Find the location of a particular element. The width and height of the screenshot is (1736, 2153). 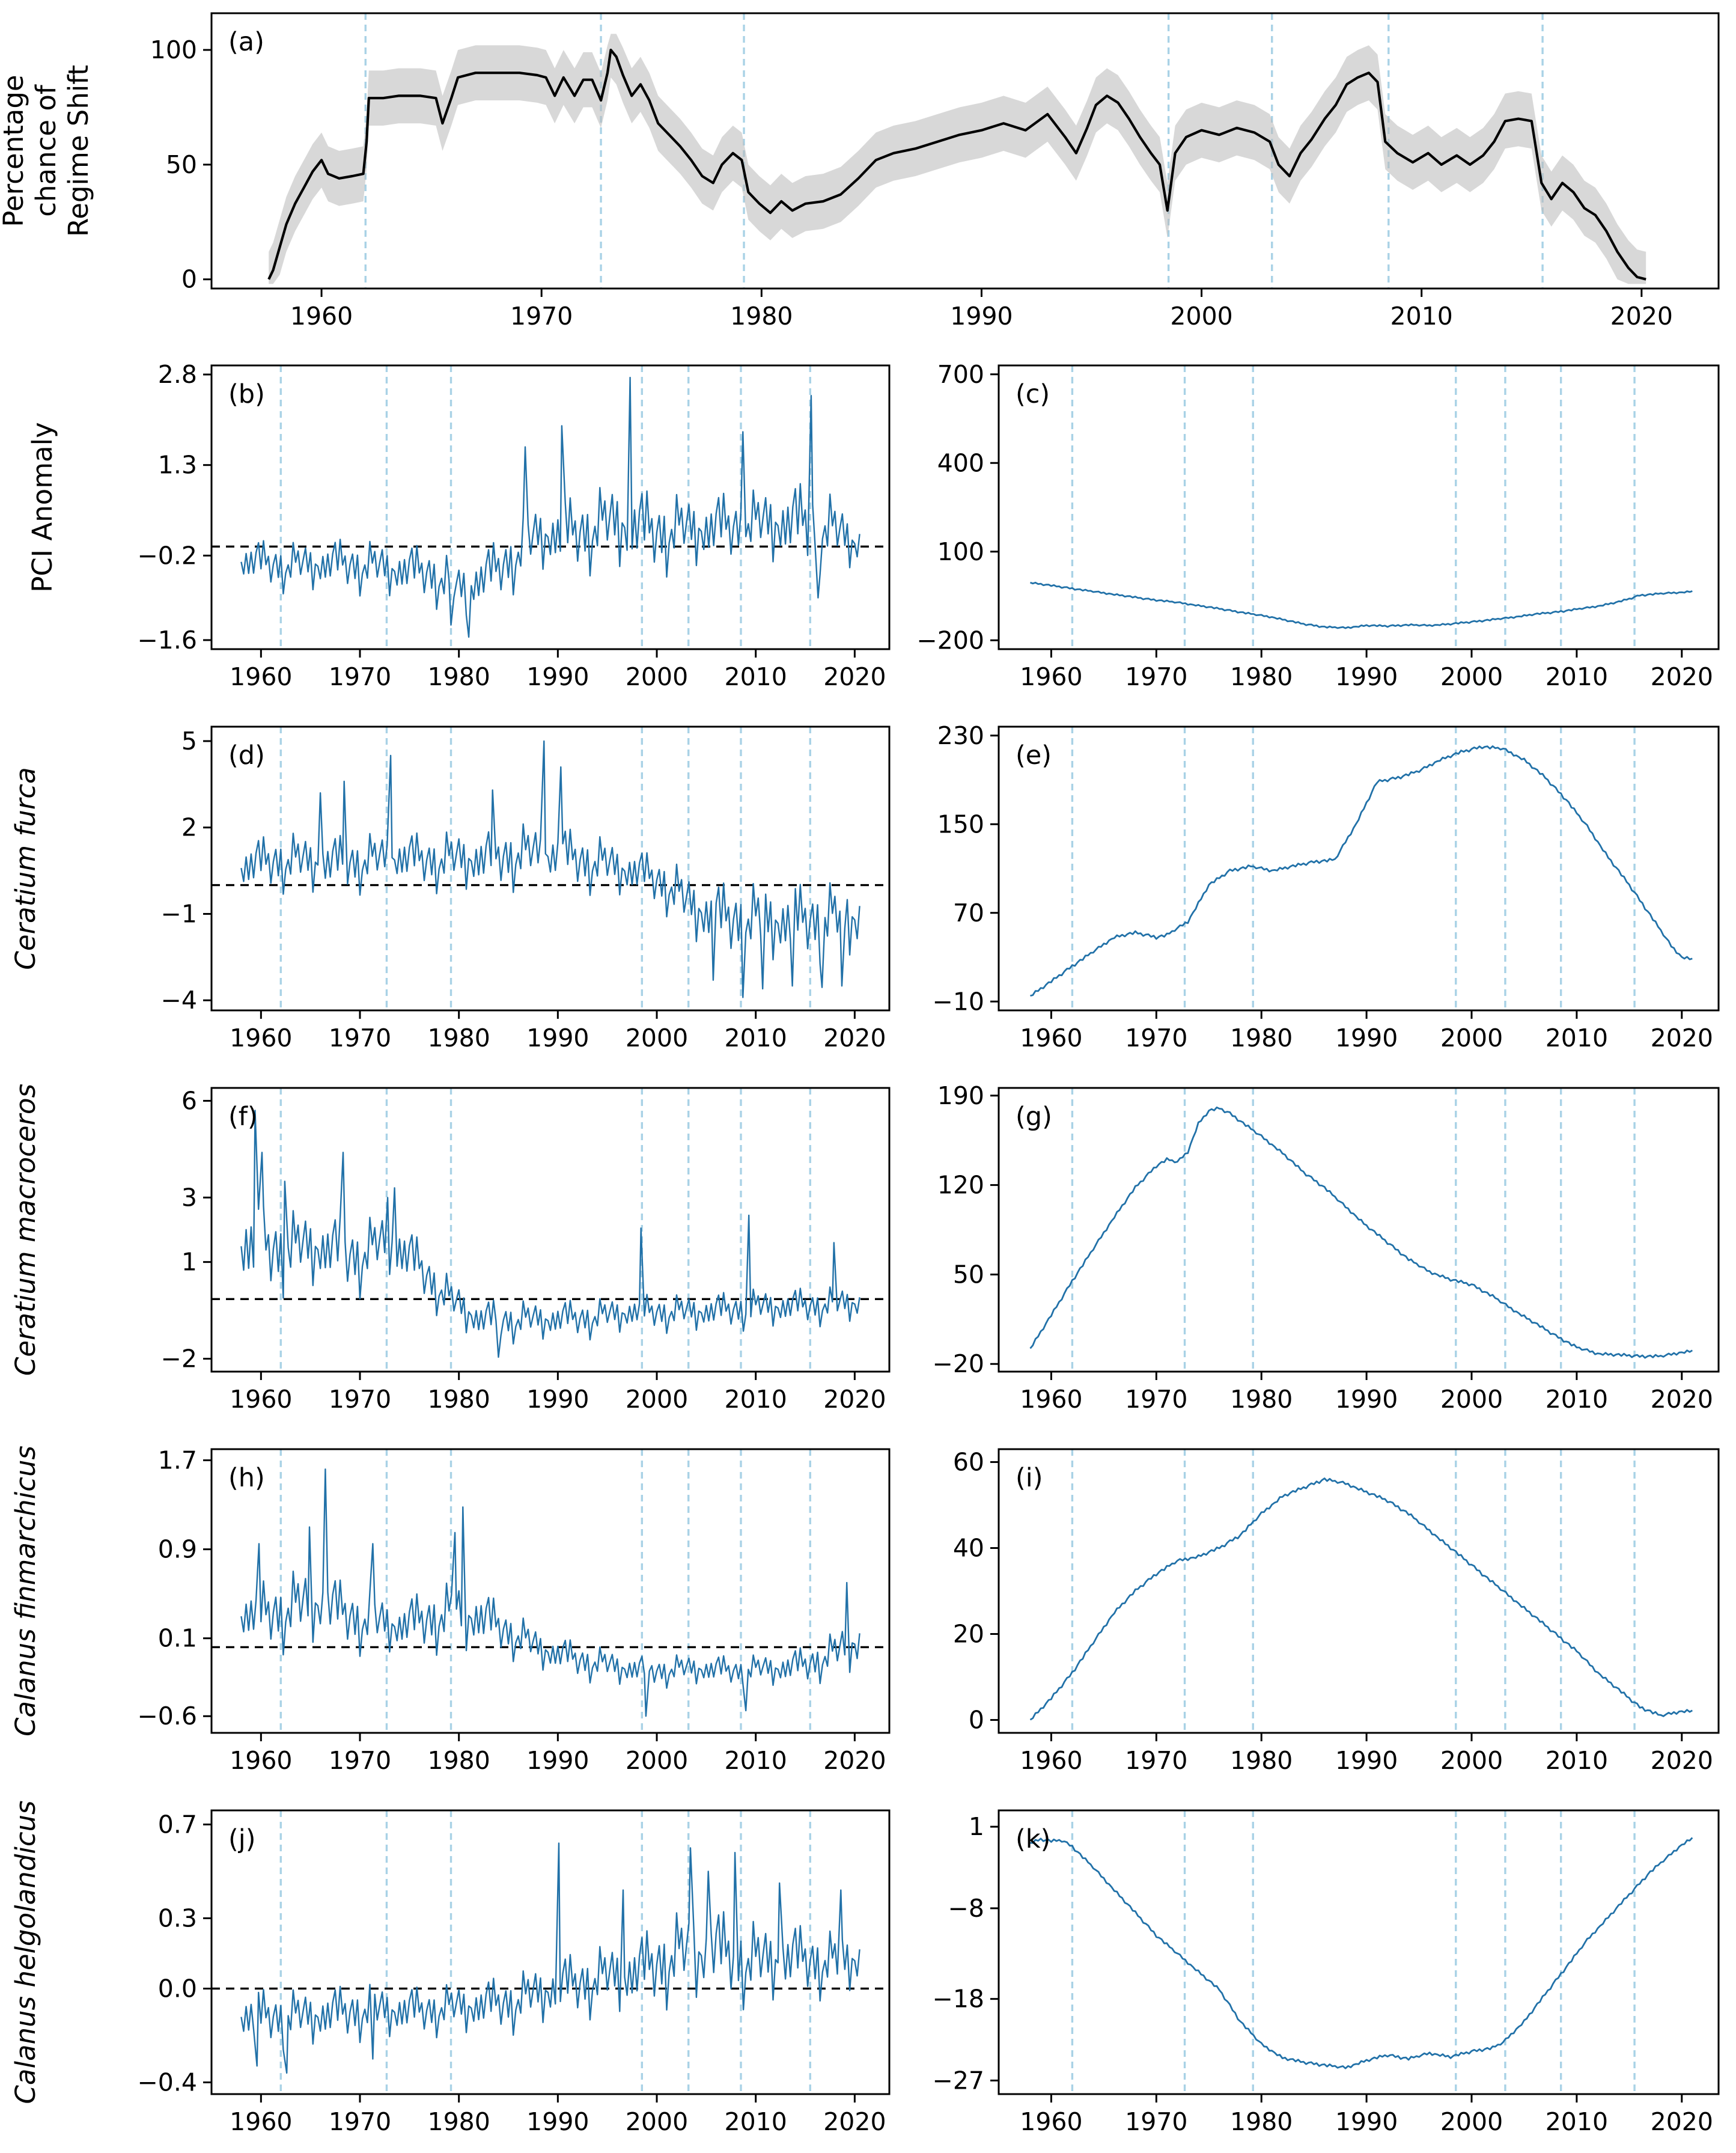

y-tick-label: 190 is located at coordinates (960, 1095).